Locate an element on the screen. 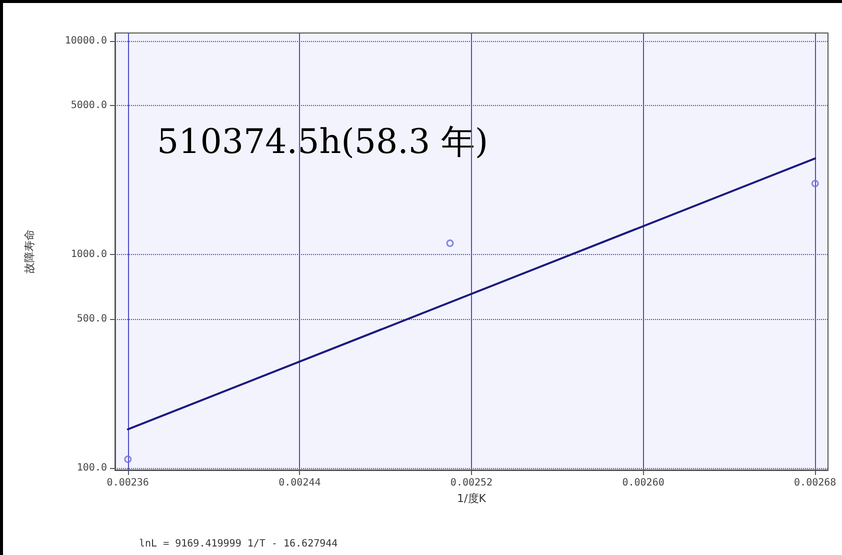 This screenshot has height=555, width=842. x-tick-label: 0.00244 is located at coordinates (299, 483).